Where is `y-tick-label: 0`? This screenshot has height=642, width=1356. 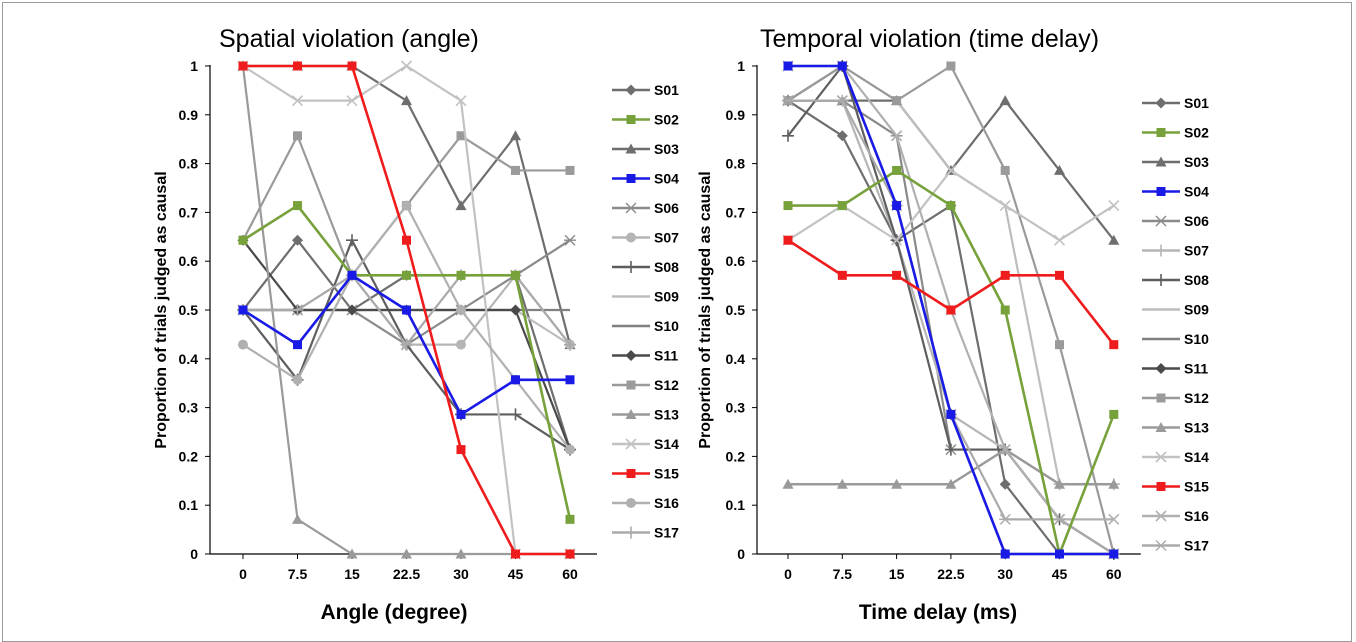 y-tick-label: 0 is located at coordinates (194, 554).